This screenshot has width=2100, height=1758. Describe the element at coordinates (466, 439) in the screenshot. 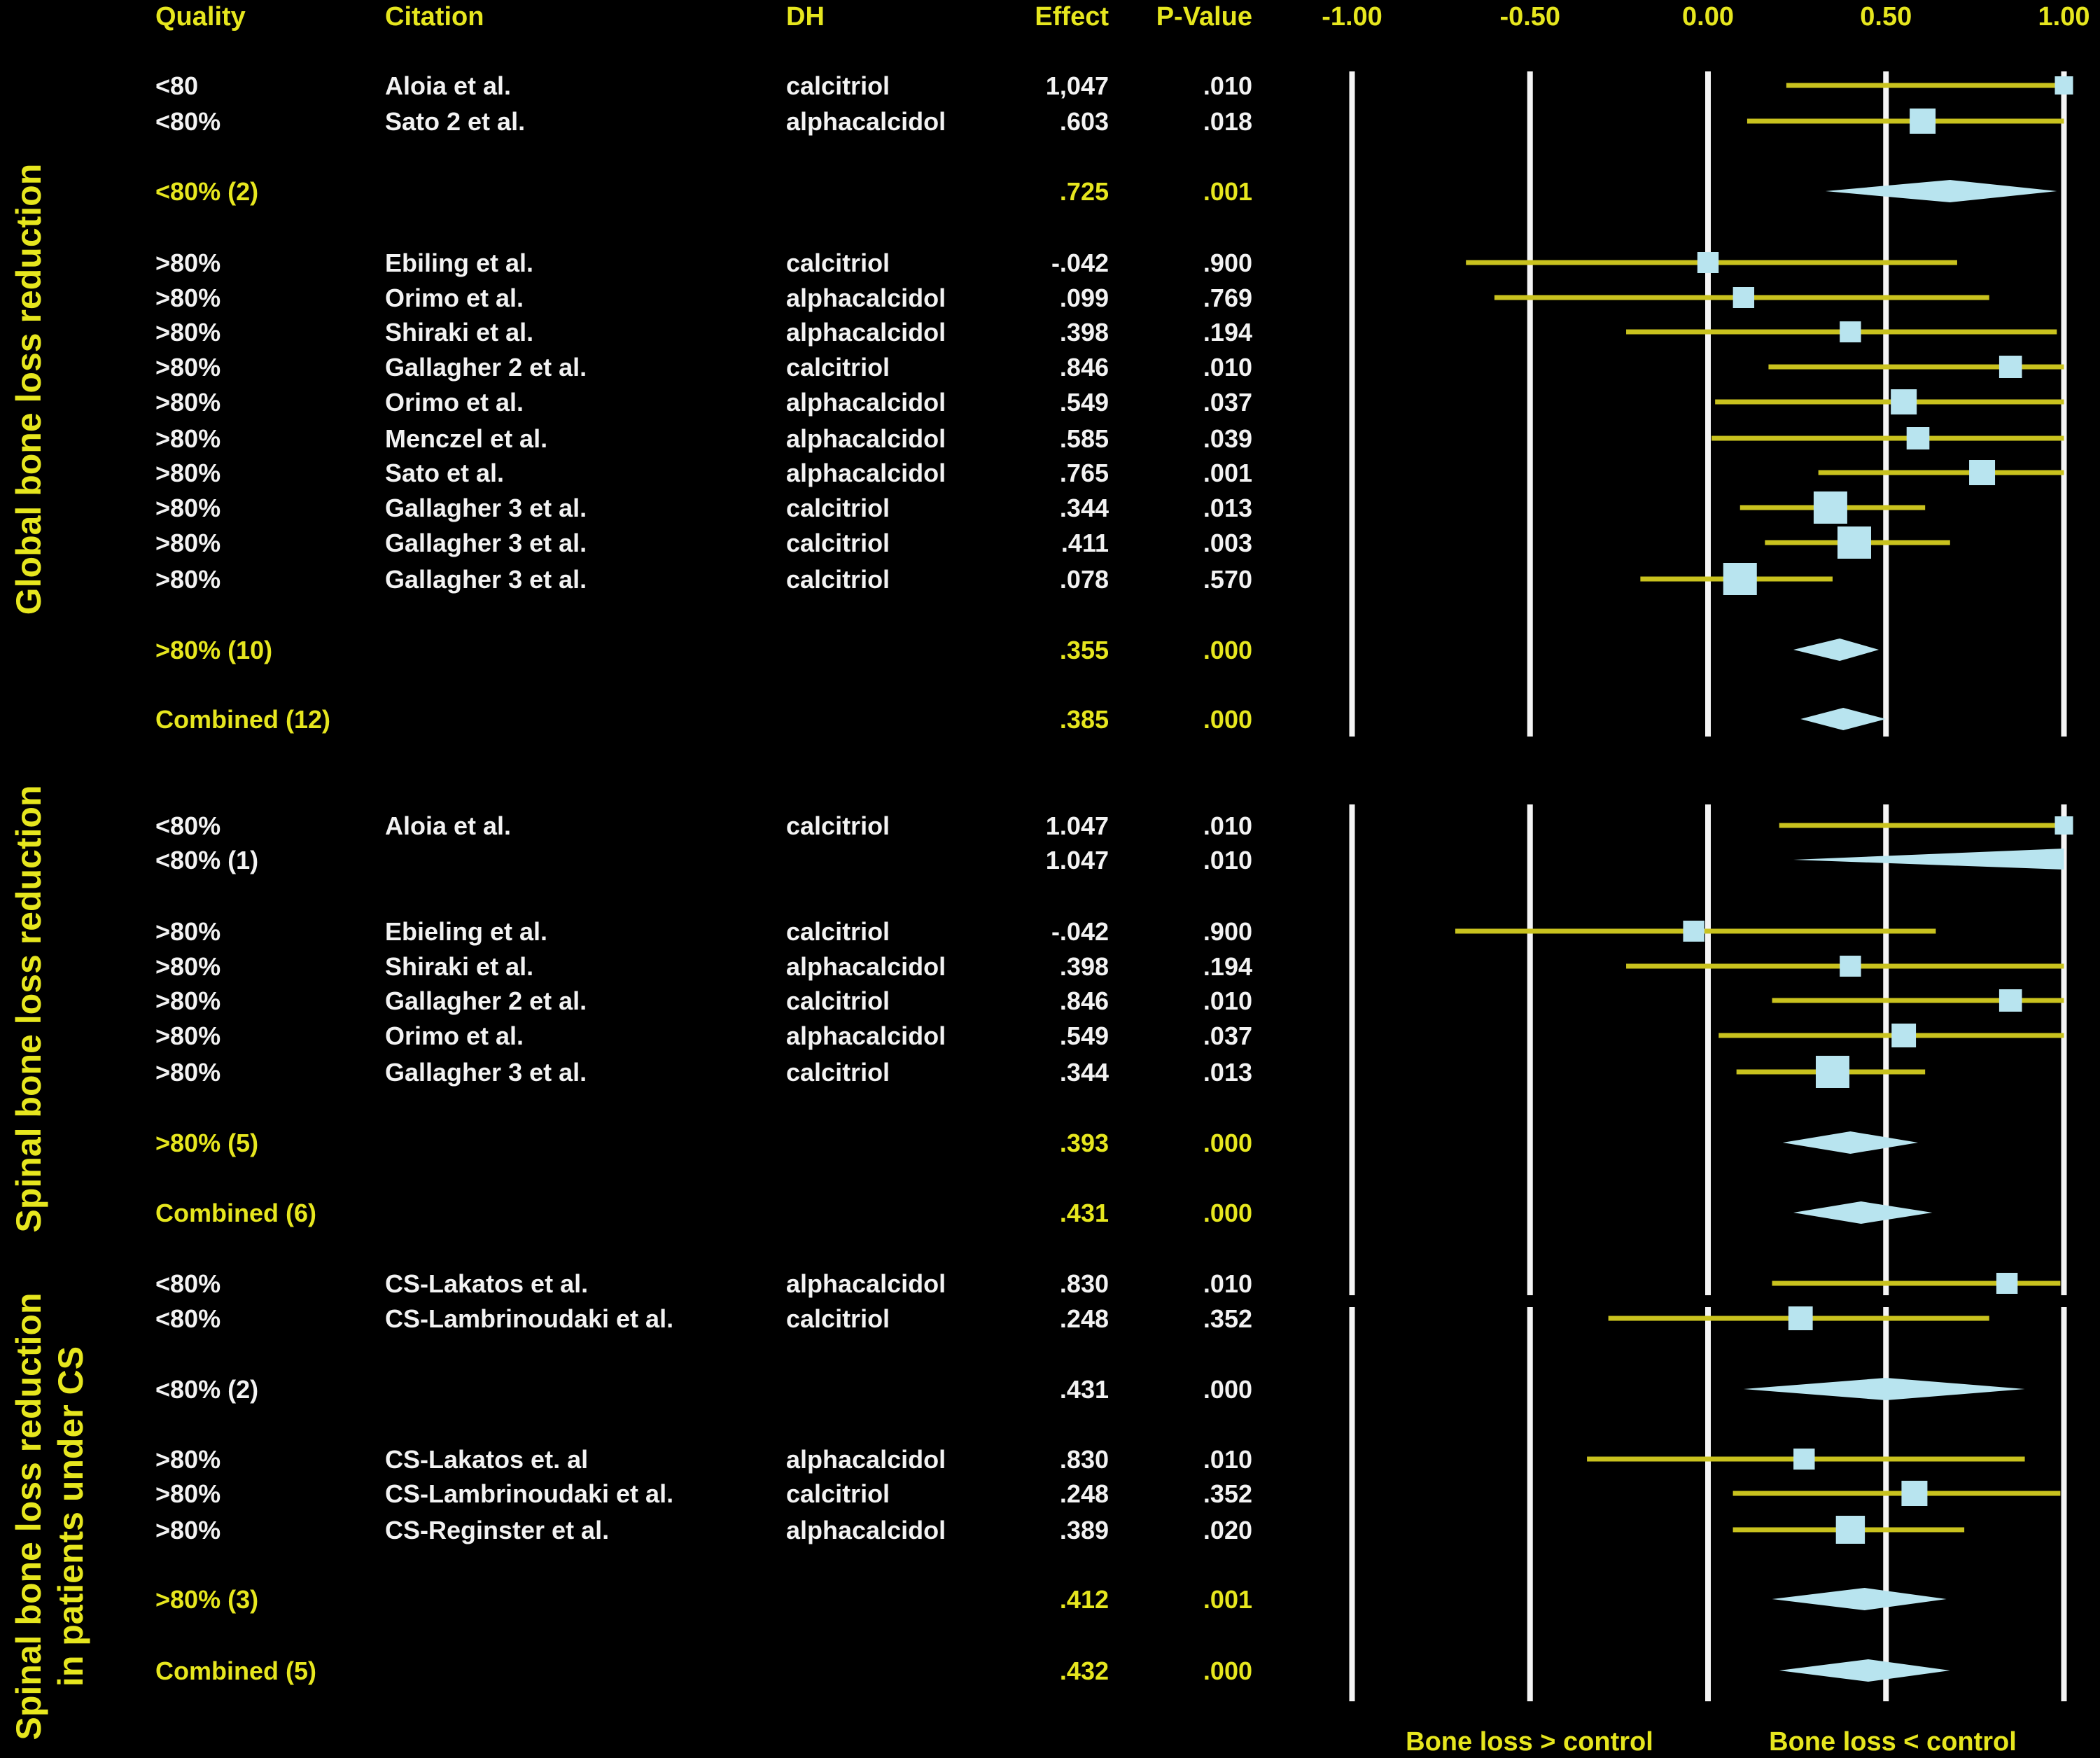

I see `citation-cell: Menczel et al.` at that location.